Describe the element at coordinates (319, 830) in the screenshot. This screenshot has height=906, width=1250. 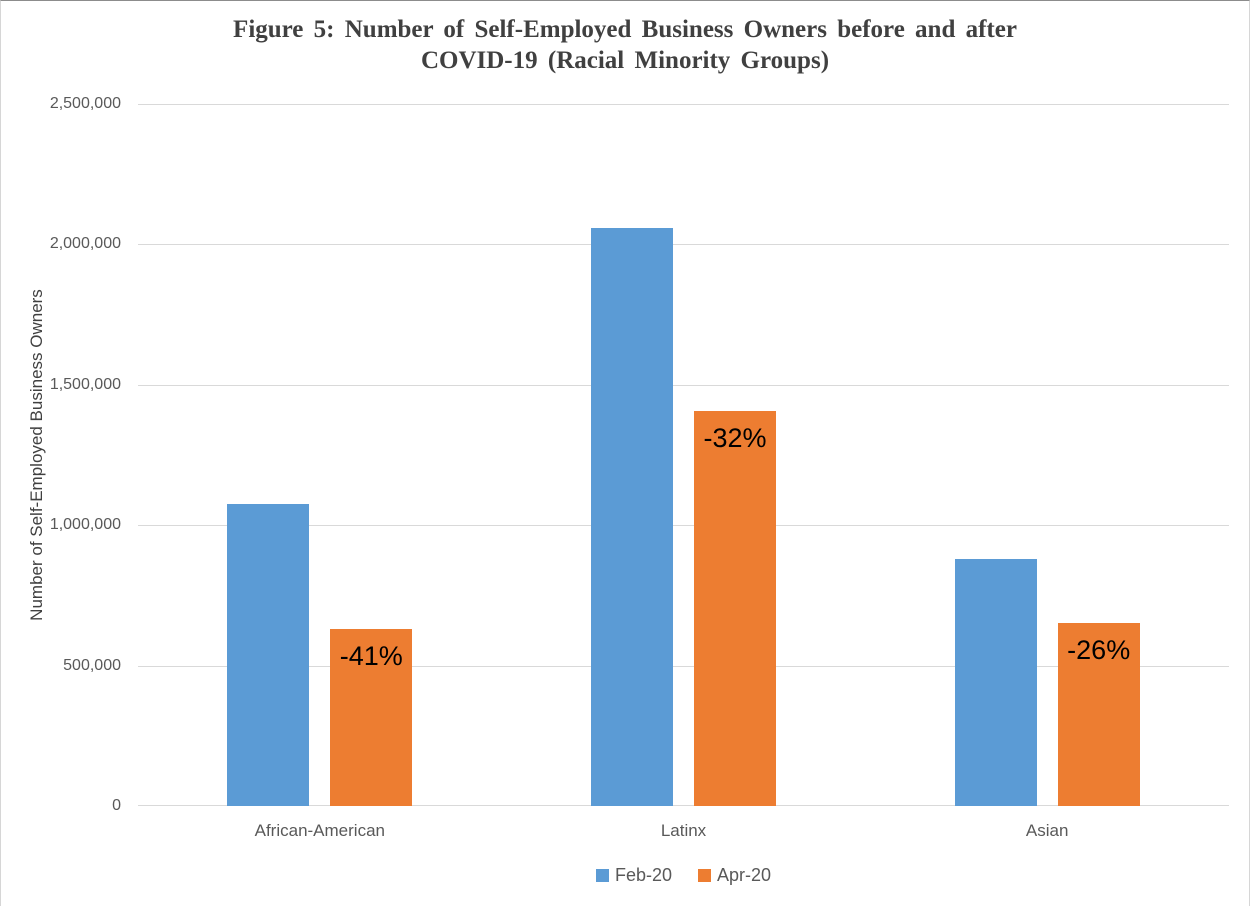
I see `x-label-african-american: African-American` at that location.